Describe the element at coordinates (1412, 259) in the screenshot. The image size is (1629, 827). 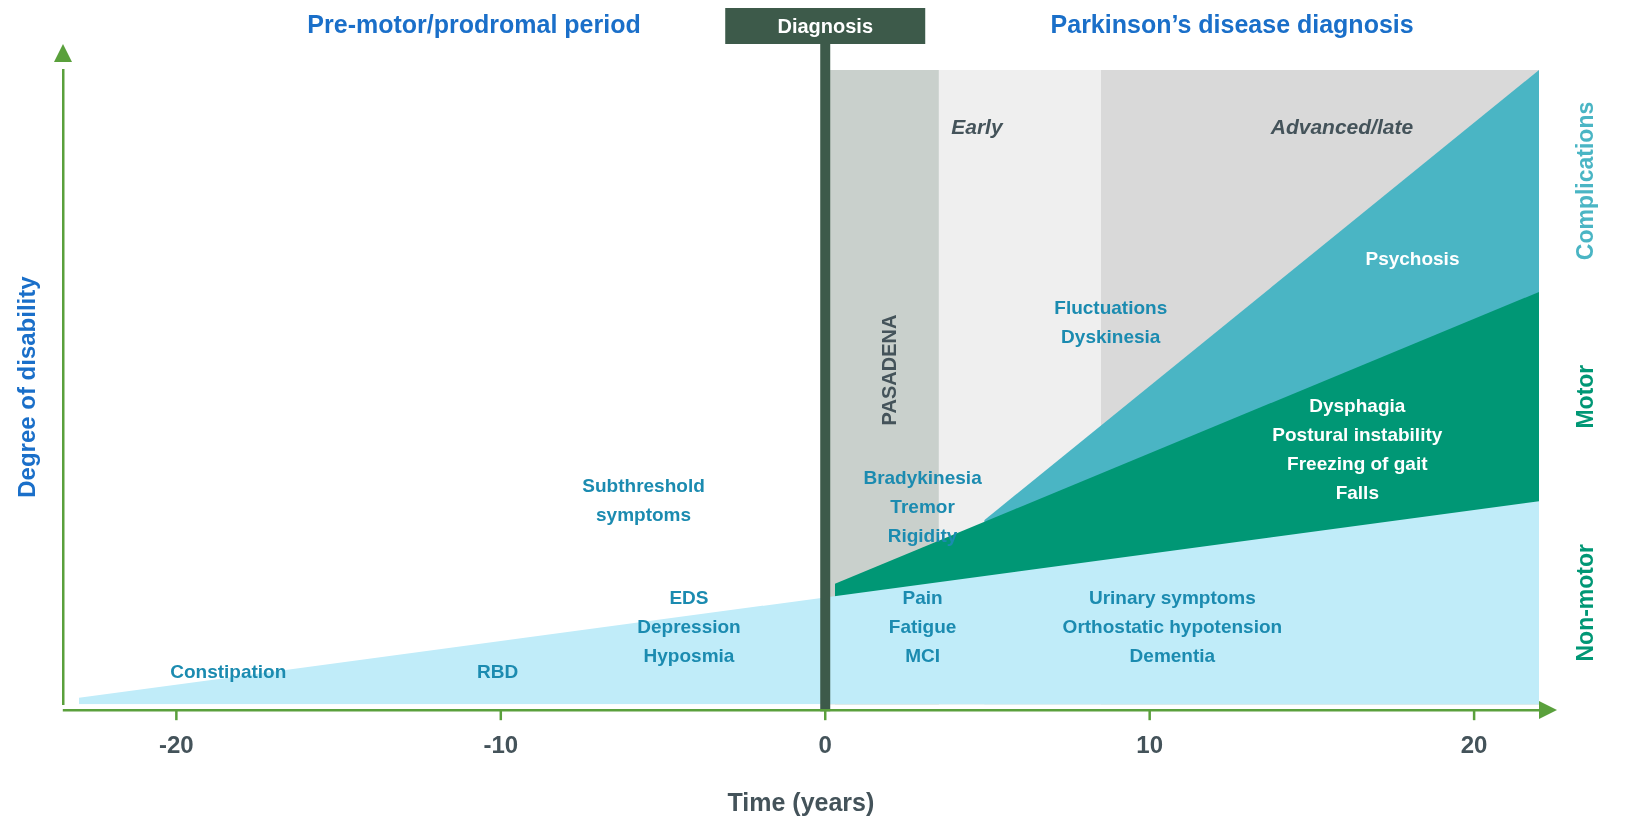
I see `annotation: Psychosis` at that location.